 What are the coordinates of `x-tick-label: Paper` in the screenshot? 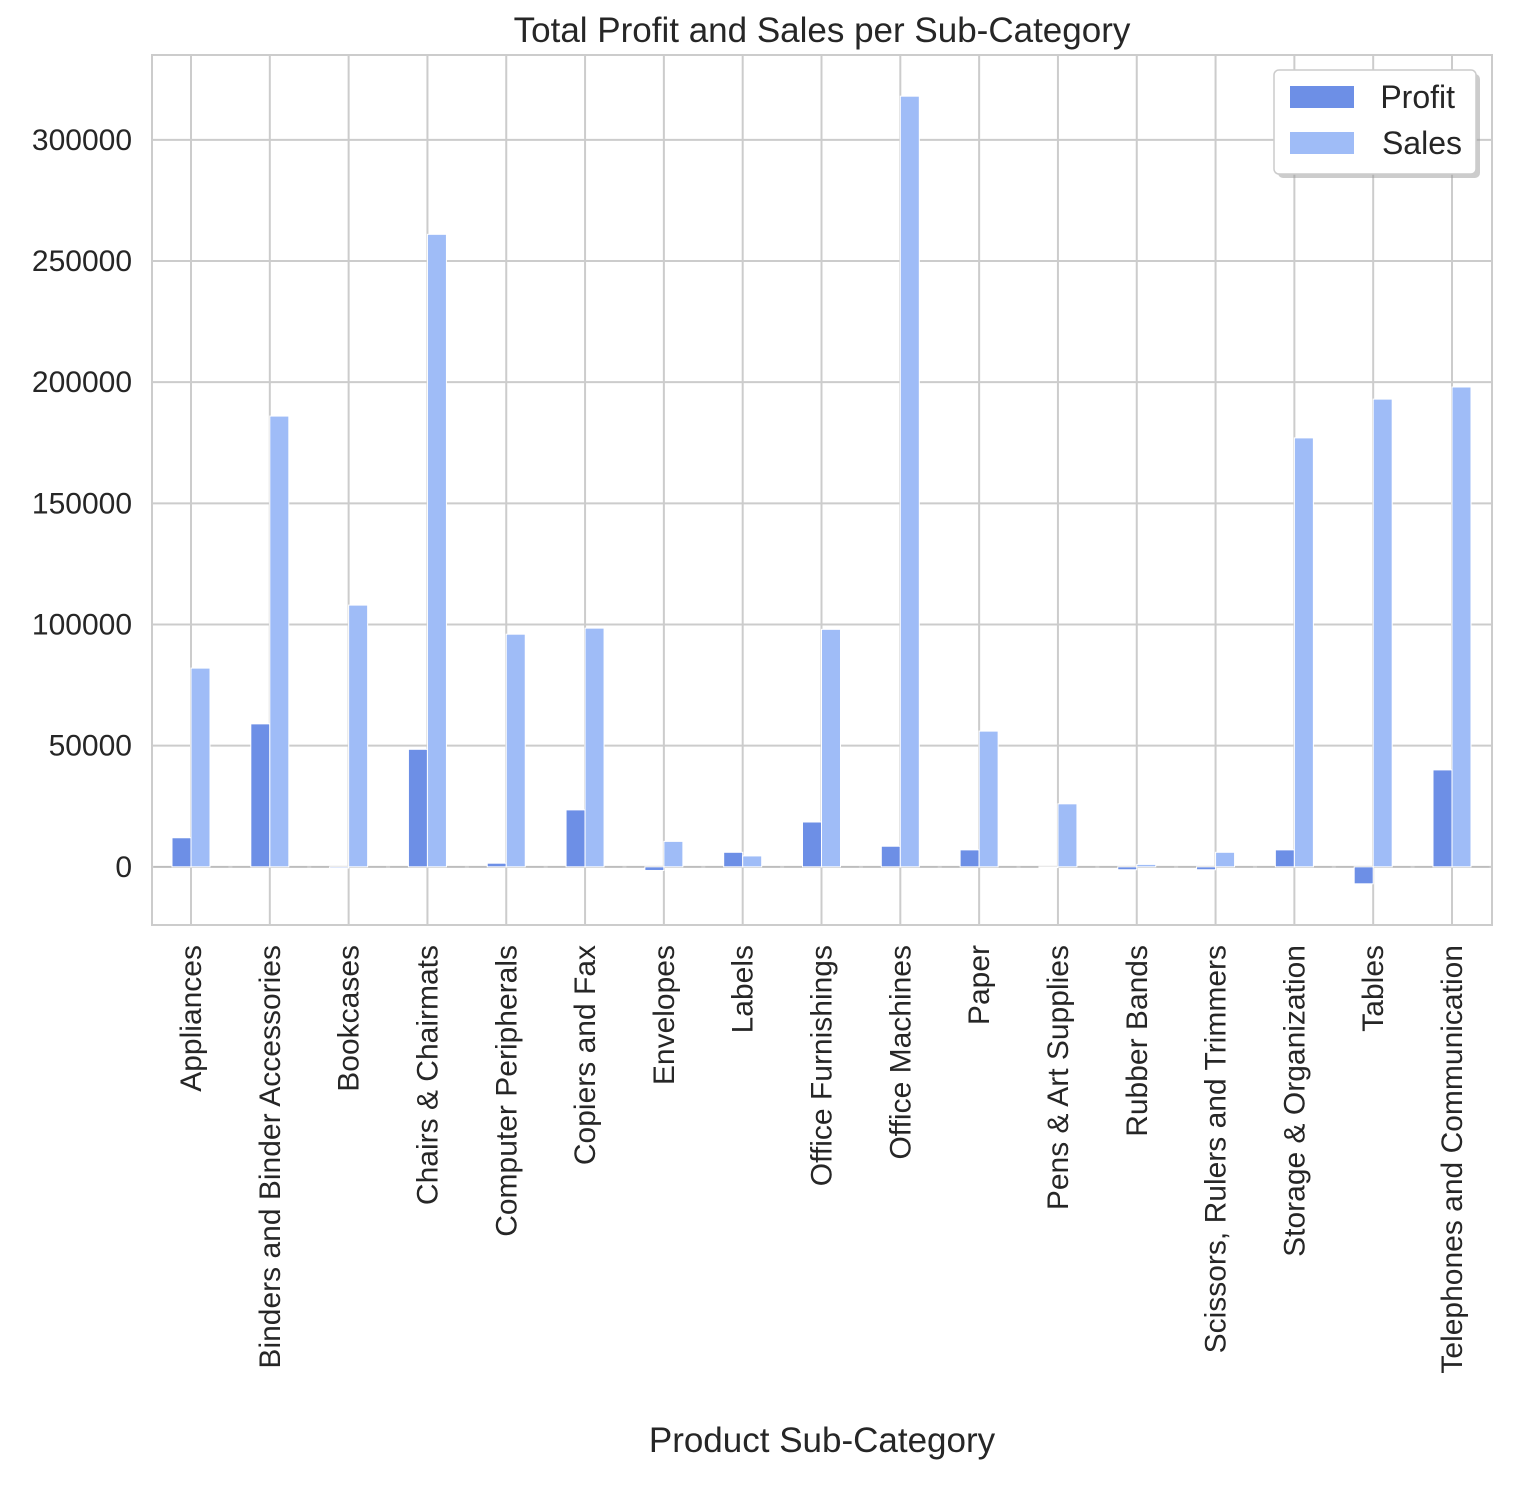 It's located at (979, 985).